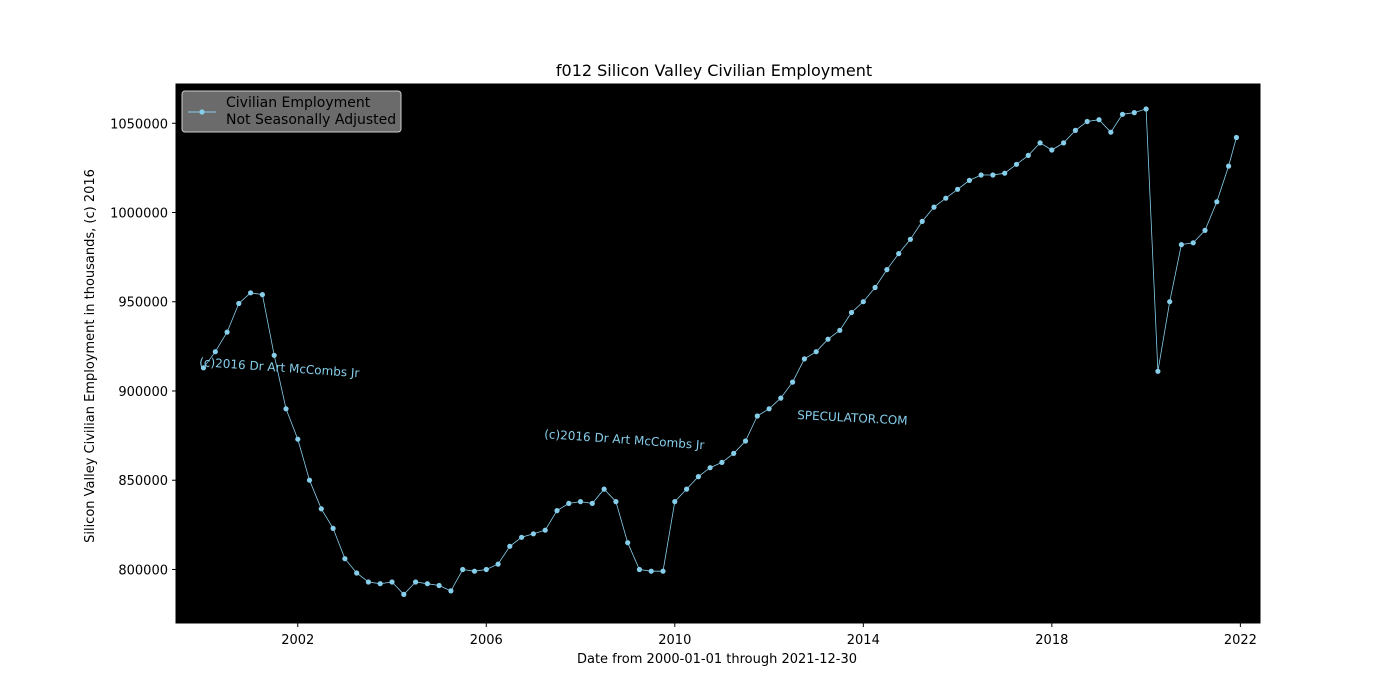 The height and width of the screenshot is (700, 1400). What do you see at coordinates (311, 120) in the screenshot?
I see `legend-label-line2: Not Seasonally Adjusted` at bounding box center [311, 120].